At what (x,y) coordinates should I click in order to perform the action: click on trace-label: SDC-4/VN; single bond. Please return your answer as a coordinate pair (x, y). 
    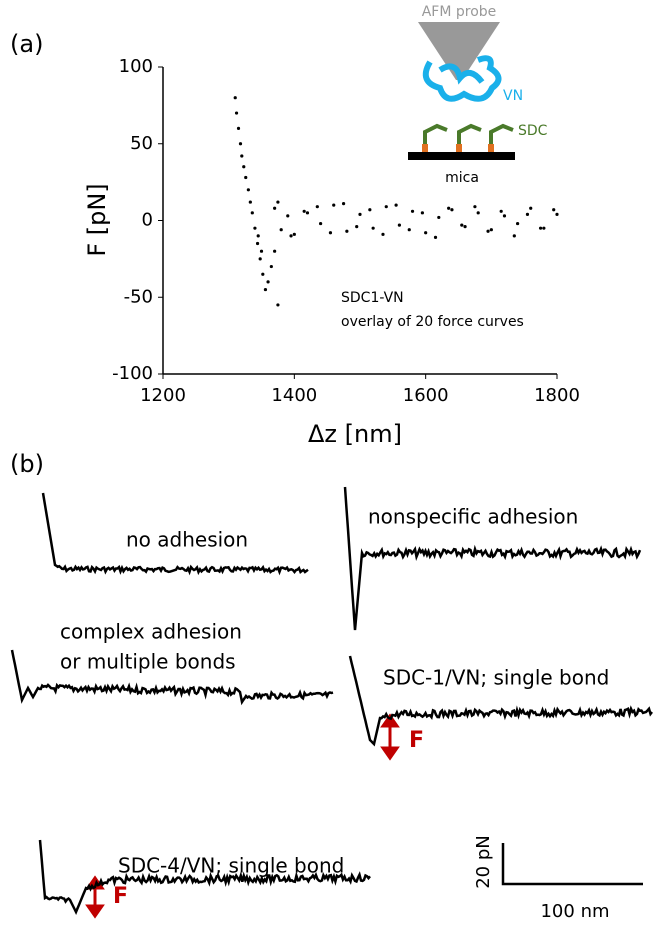
    Looking at the image, I should click on (231, 866).